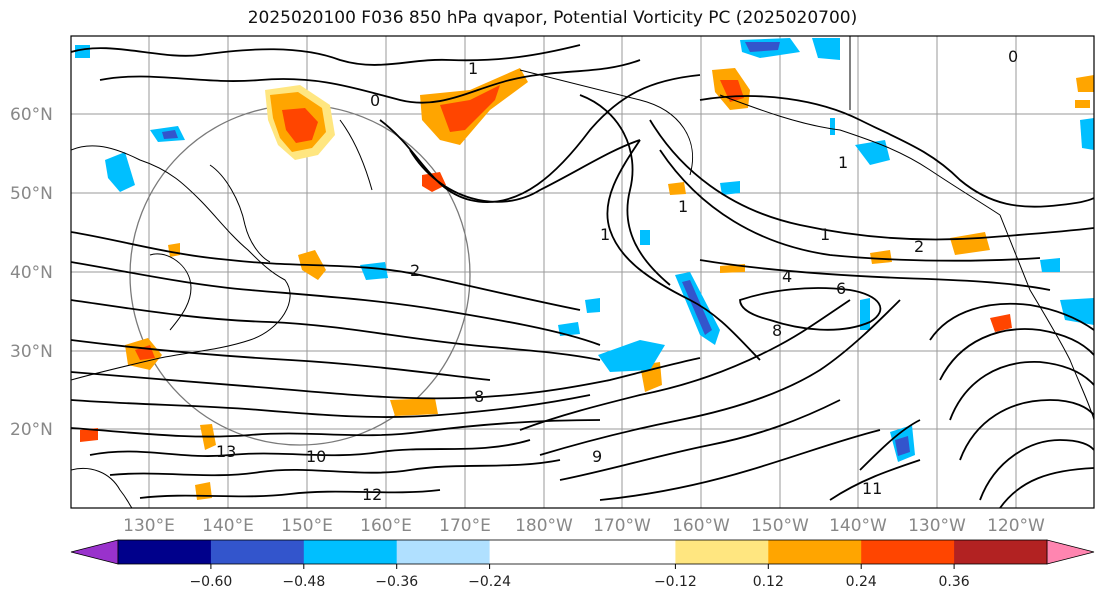 The width and height of the screenshot is (1105, 601). Describe the element at coordinates (31, 115) in the screenshot. I see `lat-label: 60°N` at that location.